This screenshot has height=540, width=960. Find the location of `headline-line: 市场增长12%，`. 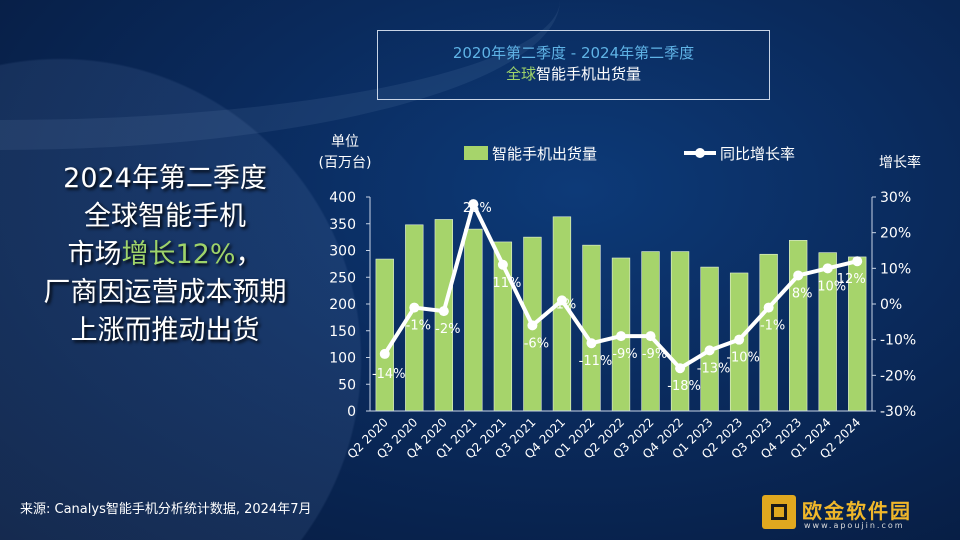

headline-line: 市场增长12%， is located at coordinates (165, 255).